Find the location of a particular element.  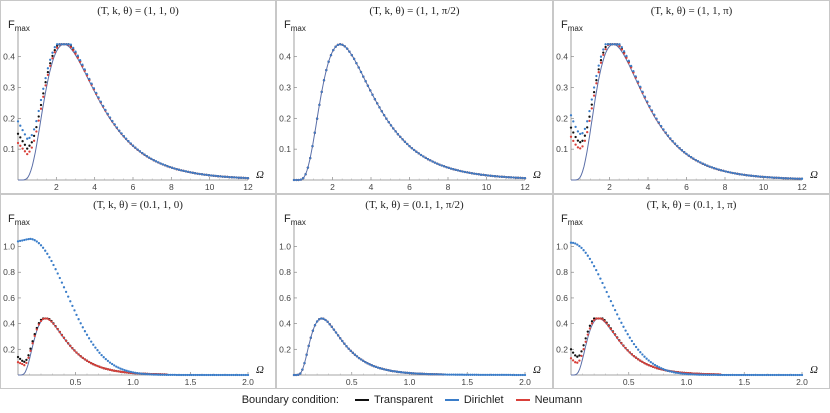

y-tick-label: 0.4 is located at coordinates (562, 324).